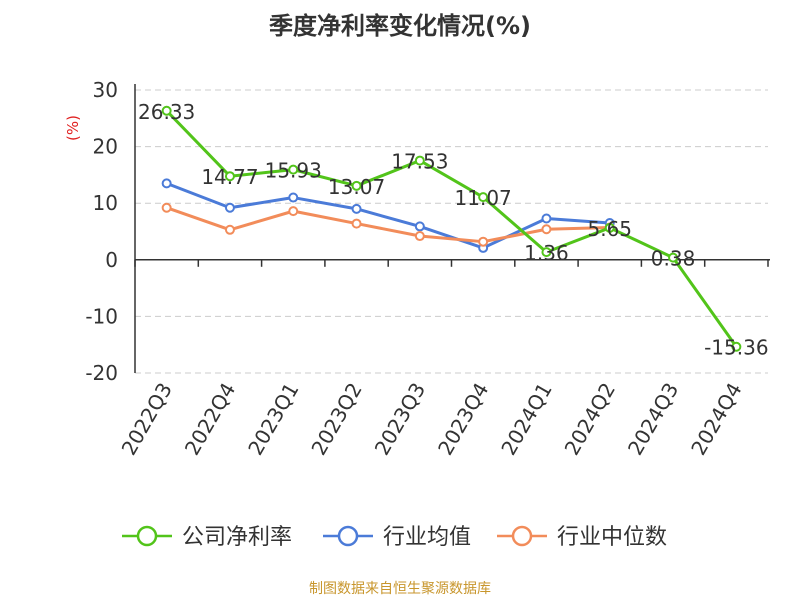 This screenshot has width=800, height=600. I want to click on data-label: -15.36, so click(736, 348).